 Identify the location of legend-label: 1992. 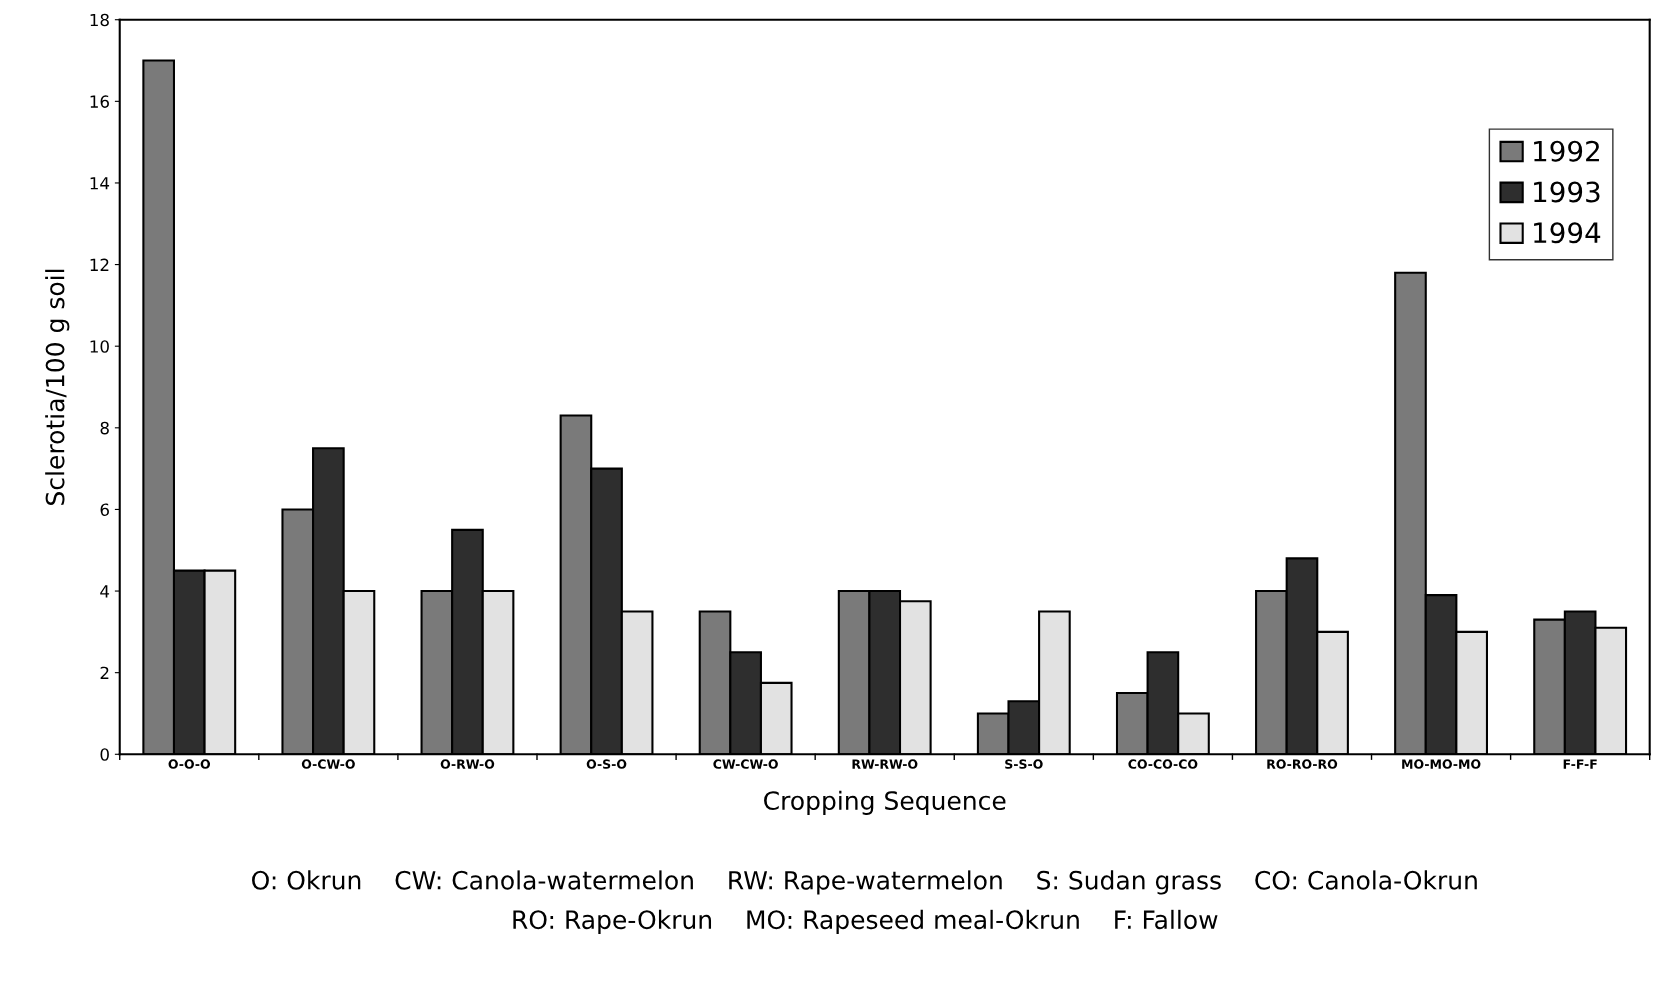
(1566, 151).